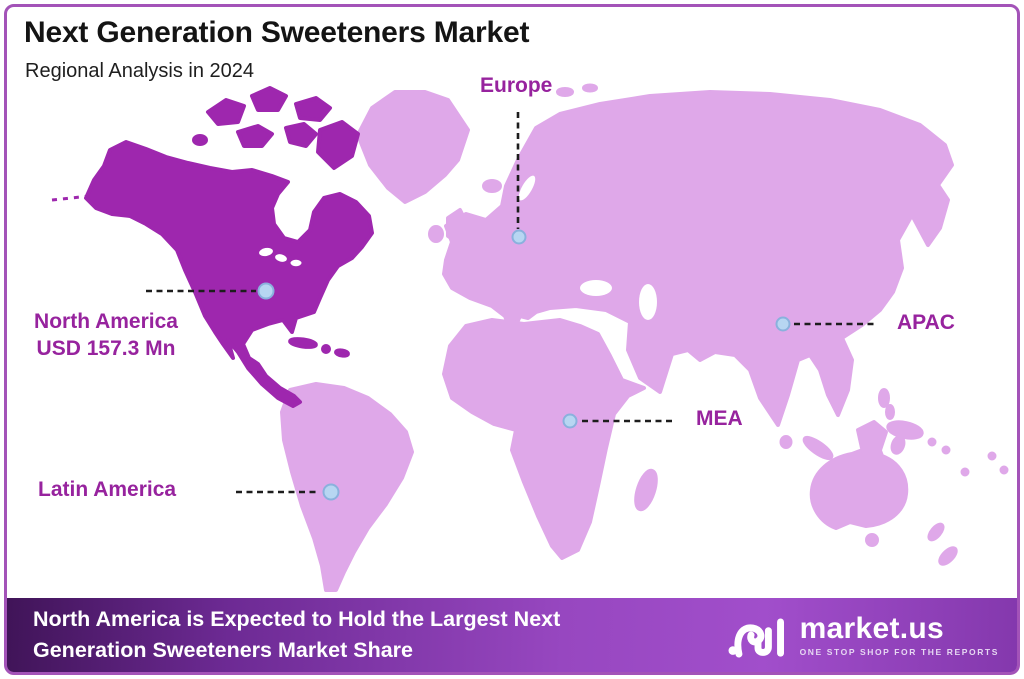 Image resolution: width=1024 pixels, height=679 pixels. Describe the element at coordinates (719, 418) in the screenshot. I see `region-label-mea: MEA` at that location.